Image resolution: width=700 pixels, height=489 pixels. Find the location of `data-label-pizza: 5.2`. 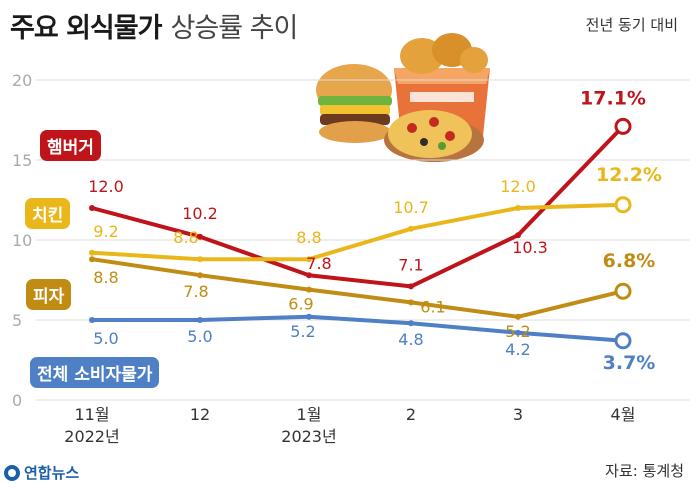

data-label-pizza: 5.2 is located at coordinates (517, 331).